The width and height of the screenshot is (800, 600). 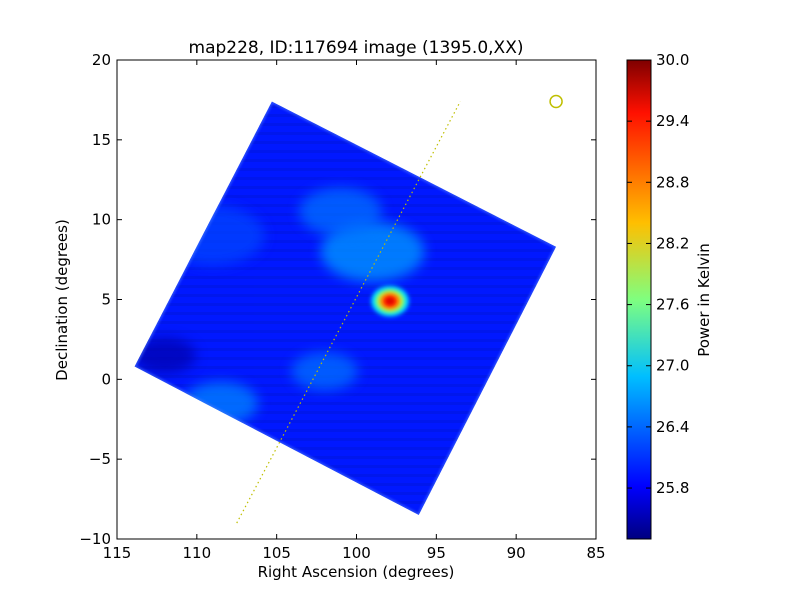 I want to click on x-axis-label: Right Ascension (degrees), so click(x=356, y=572).